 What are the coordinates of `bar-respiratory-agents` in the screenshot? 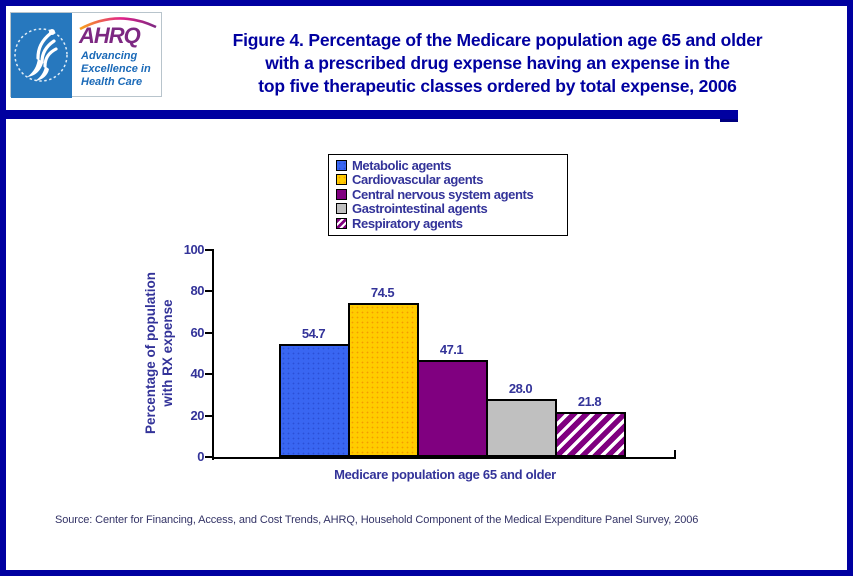 It's located at (590, 434).